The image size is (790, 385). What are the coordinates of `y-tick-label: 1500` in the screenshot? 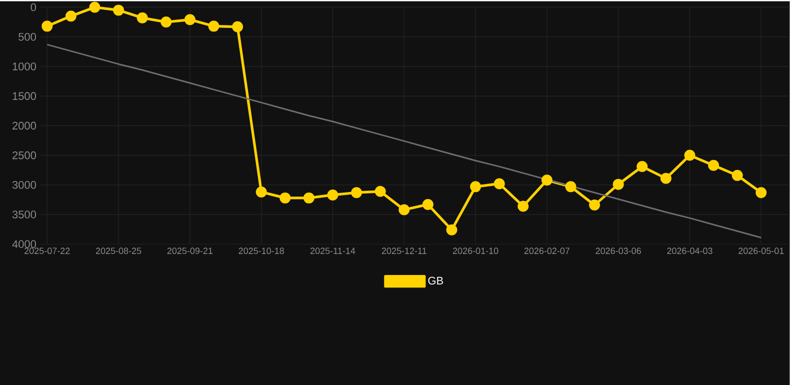 It's located at (24, 96).